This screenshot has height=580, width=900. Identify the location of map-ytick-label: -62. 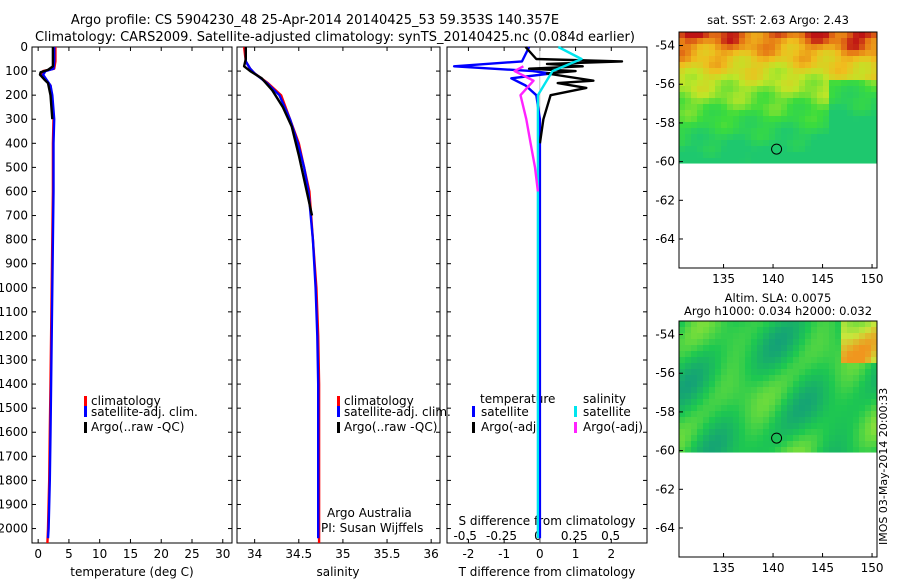
(665, 489).